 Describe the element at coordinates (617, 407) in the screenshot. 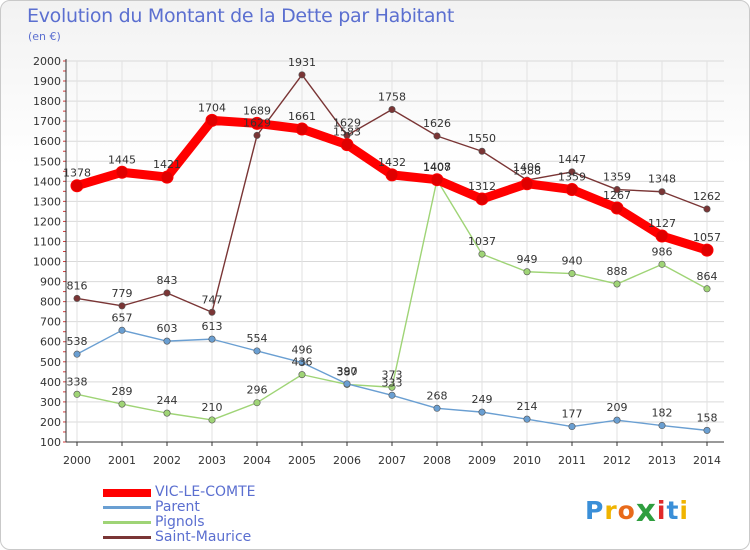

I see `data-label: 209` at that location.